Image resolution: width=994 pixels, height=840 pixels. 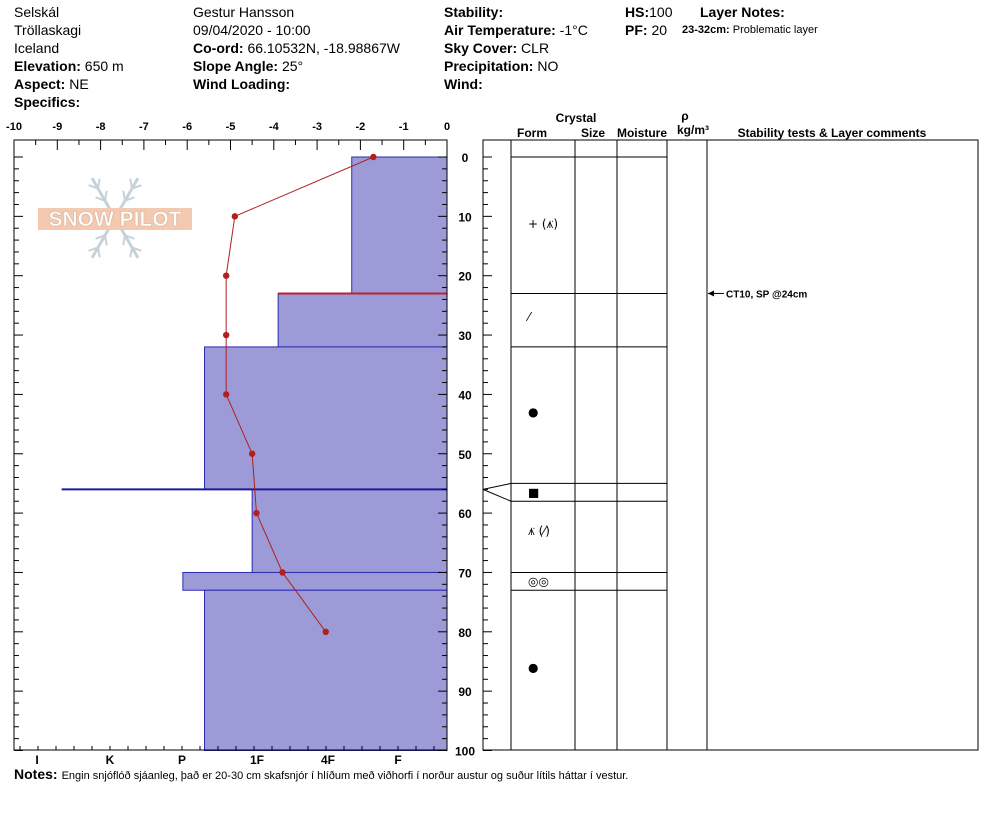 I want to click on temp-tick-label: -9, so click(x=57, y=127).